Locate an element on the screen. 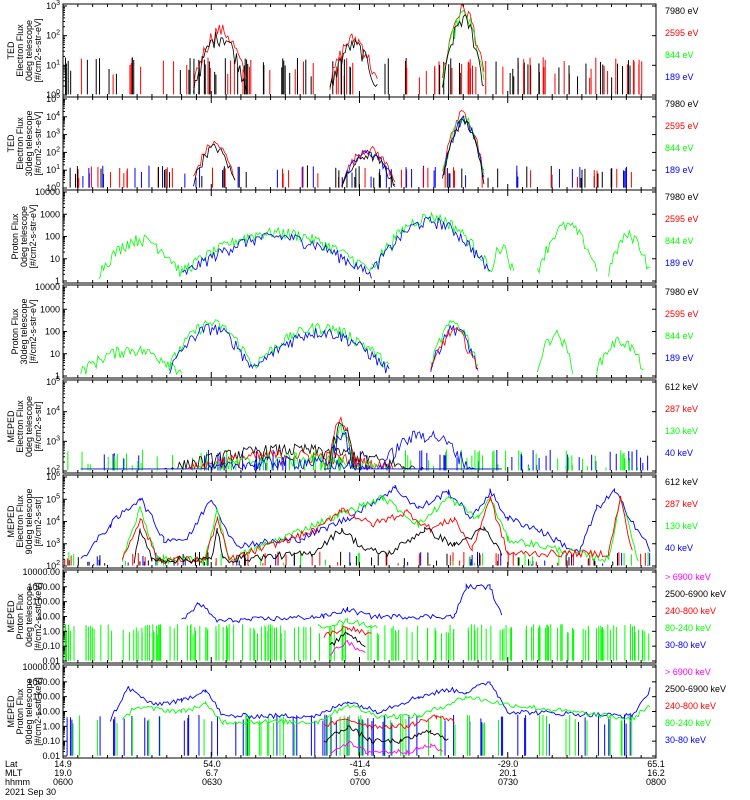 Image resolution: width=750 pixels, height=800 pixels. legend-entry: 189 eV is located at coordinates (679, 170).